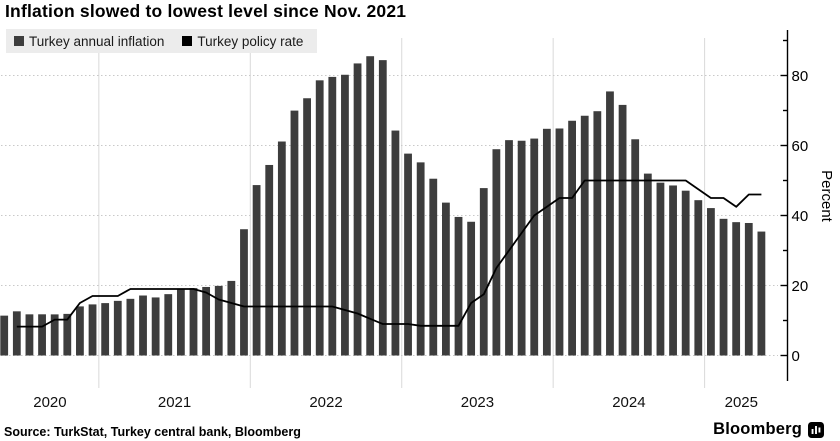 Image resolution: width=840 pixels, height=441 pixels. I want to click on x-year-label: 2024, so click(628, 402).